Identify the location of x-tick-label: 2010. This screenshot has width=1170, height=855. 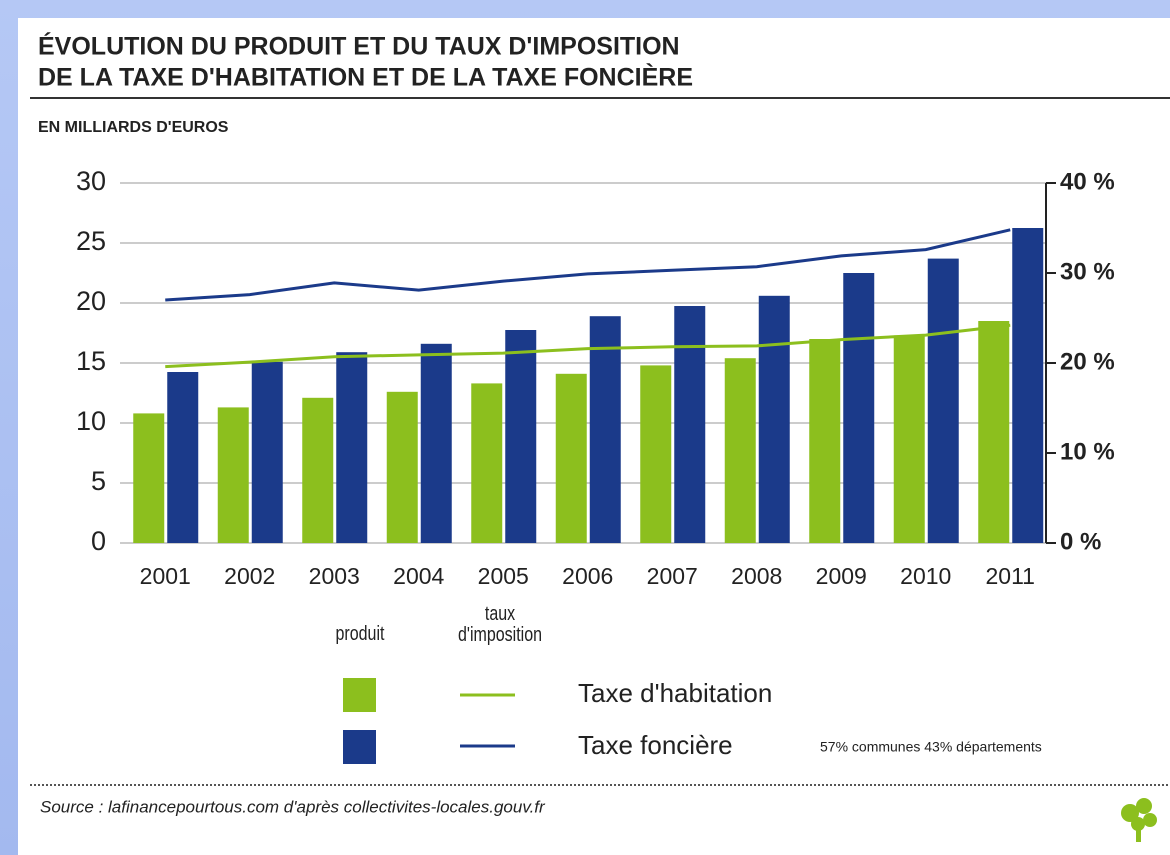
(925, 576).